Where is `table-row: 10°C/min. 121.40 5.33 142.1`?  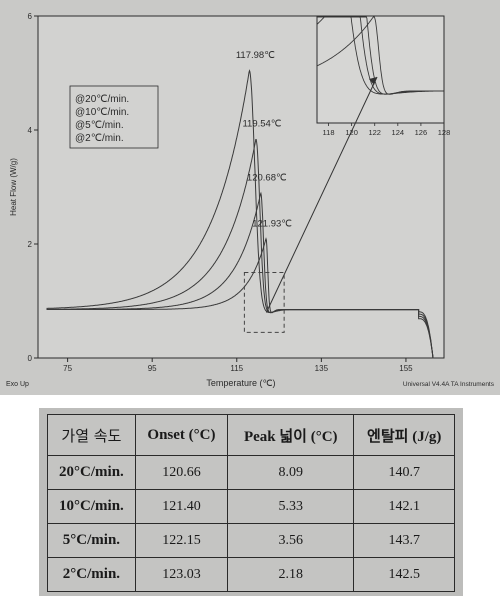
table-row: 10°C/min. 121.40 5.33 142.1 is located at coordinates (251, 506).